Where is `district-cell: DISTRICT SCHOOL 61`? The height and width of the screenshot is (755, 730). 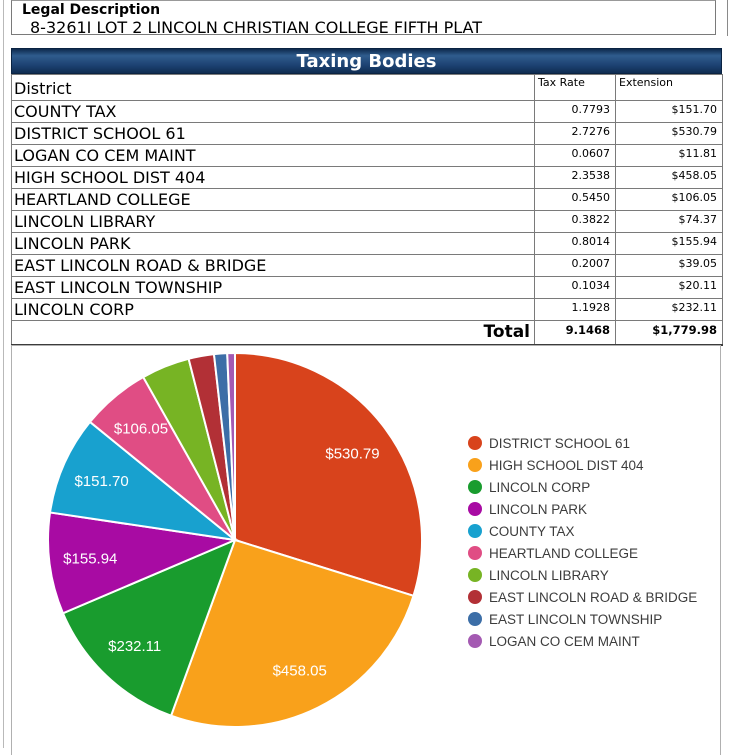
district-cell: DISTRICT SCHOOL 61 is located at coordinates (273, 133).